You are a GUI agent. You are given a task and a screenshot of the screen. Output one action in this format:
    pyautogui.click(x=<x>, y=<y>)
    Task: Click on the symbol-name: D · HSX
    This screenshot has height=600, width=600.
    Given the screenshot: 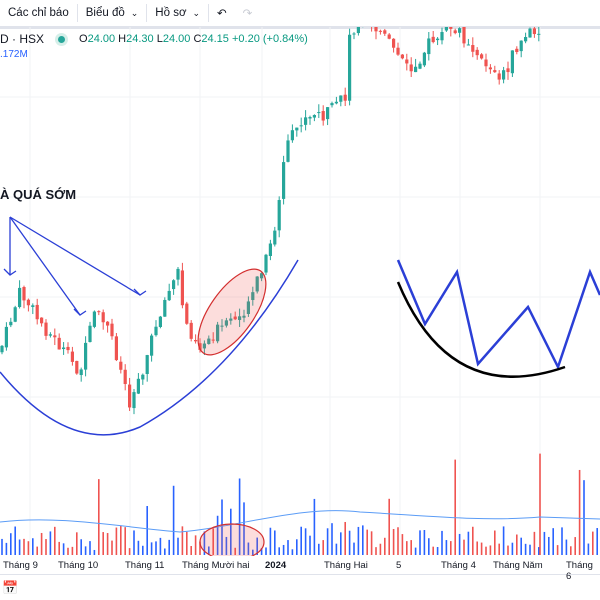 What is the action you would take?
    pyautogui.click(x=22, y=39)
    